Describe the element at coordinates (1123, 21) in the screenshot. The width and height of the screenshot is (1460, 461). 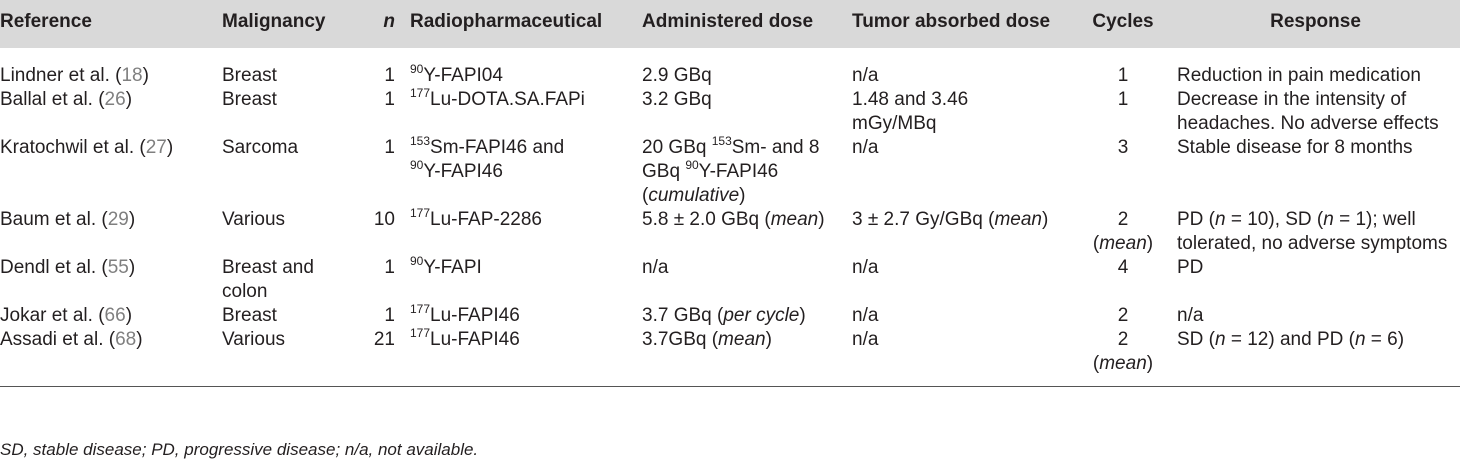
I see `header-cycles: Cycles` at that location.